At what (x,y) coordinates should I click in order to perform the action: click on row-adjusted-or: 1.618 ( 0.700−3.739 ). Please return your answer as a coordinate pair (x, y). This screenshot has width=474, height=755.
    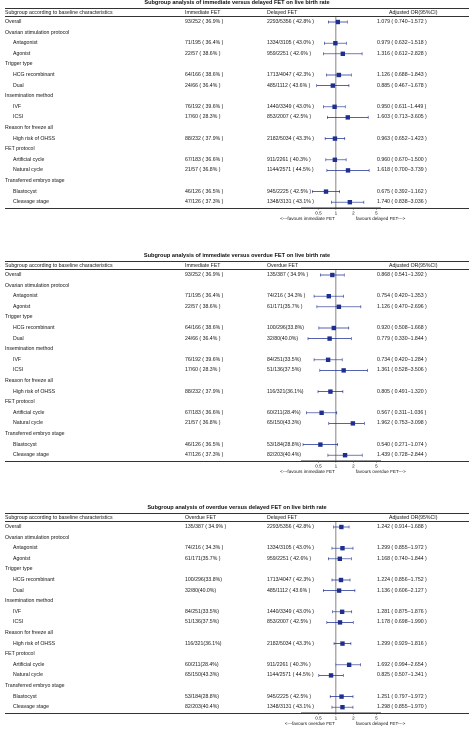
    Looking at the image, I should click on (402, 170).